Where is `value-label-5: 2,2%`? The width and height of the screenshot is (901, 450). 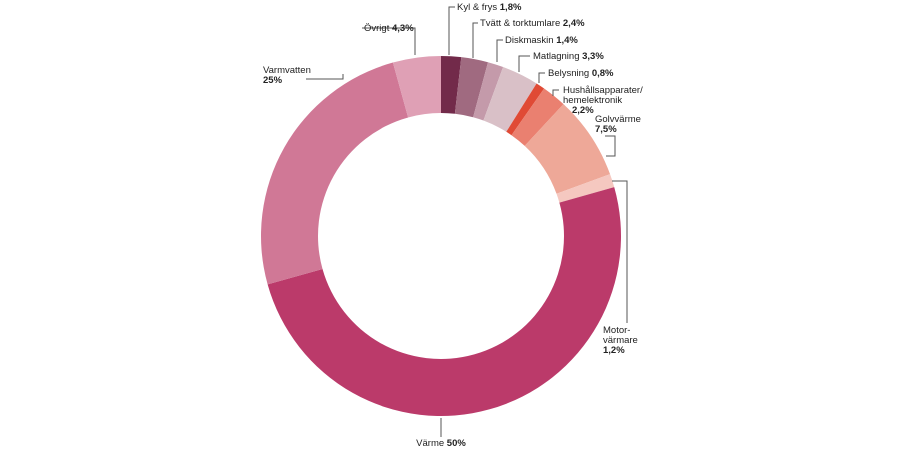 value-label-5: 2,2% is located at coordinates (583, 110).